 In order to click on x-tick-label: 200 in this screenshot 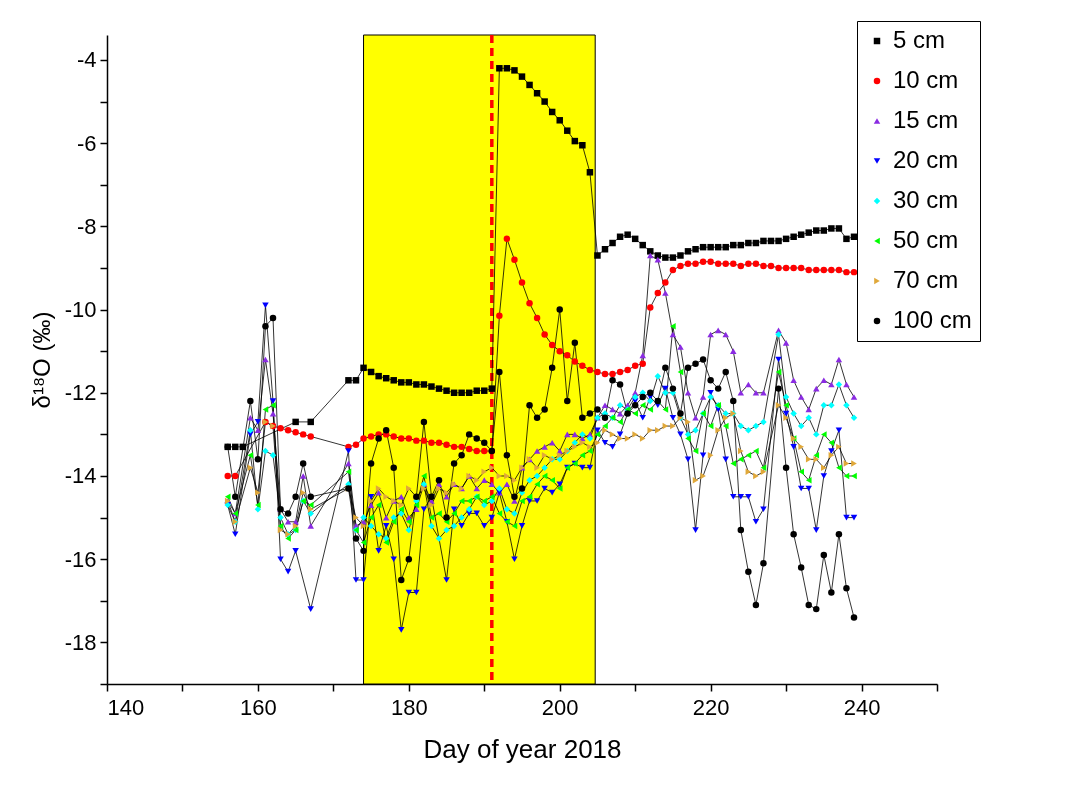, I will do `click(560, 707)`.